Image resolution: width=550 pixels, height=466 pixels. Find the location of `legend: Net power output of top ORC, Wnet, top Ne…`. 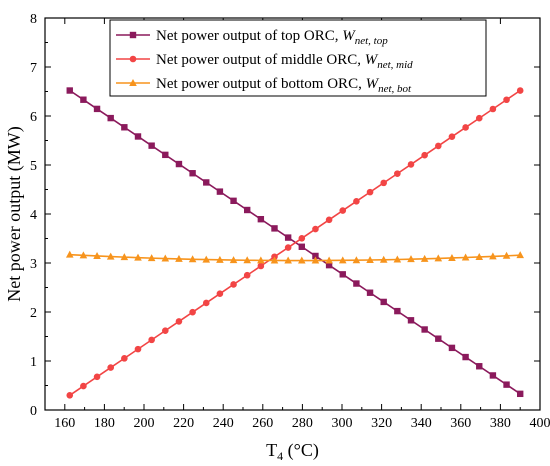

legend: Net power output of top ORC, Wnet, top Ne… is located at coordinates (298, 58).